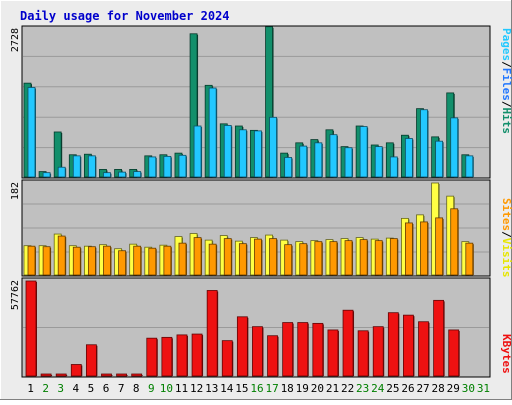 The width and height of the screenshot is (512, 405). What do you see at coordinates (483, 388) in the screenshot?
I see `x-label: 31` at bounding box center [483, 388].